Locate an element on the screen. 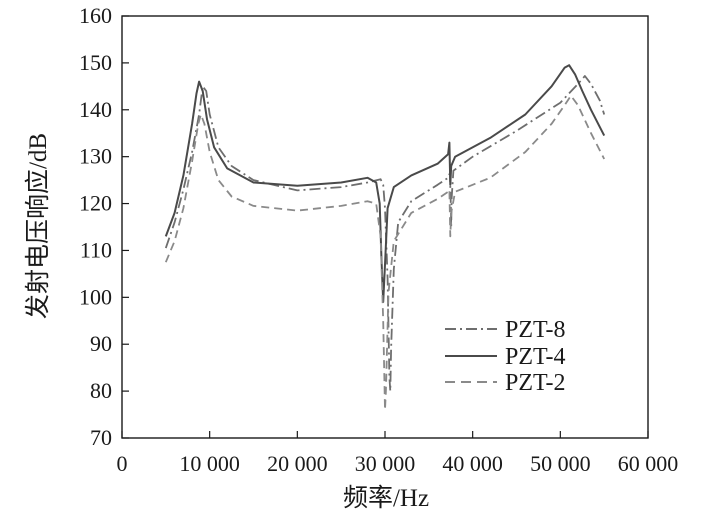  x-tick-label: 30 000 is located at coordinates (385, 463).